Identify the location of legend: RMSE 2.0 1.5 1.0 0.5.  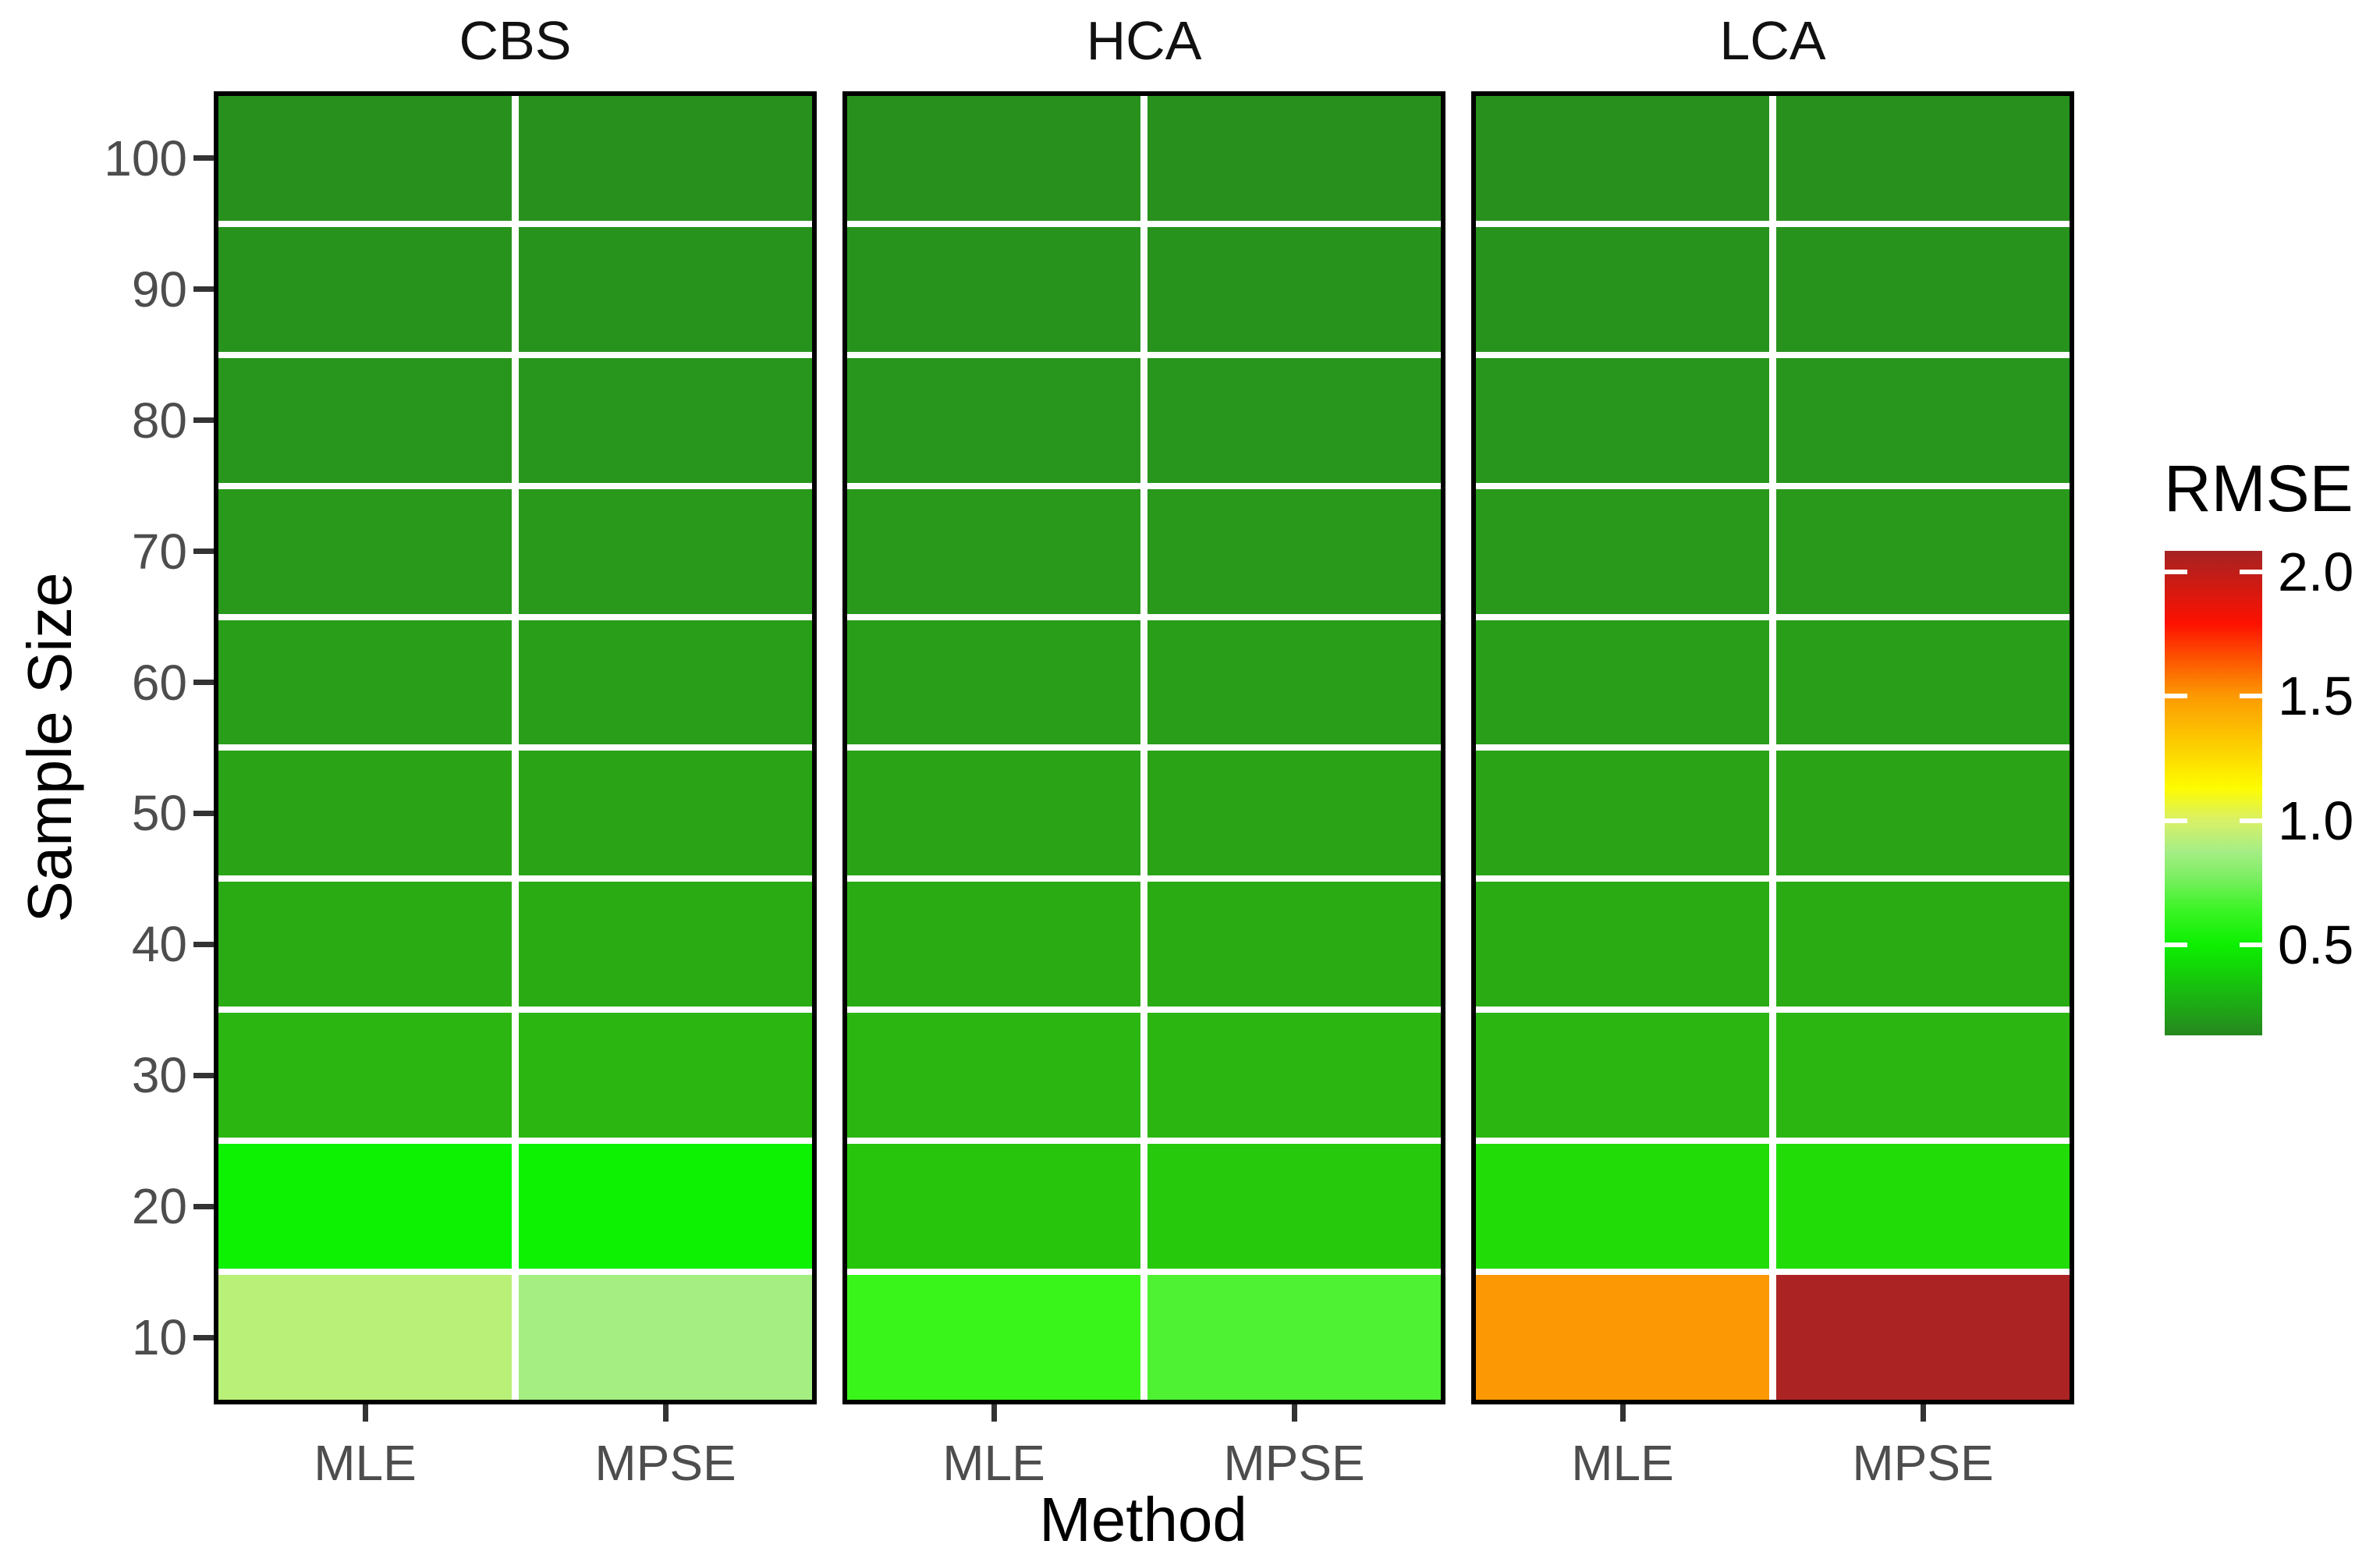
(2271, 791).